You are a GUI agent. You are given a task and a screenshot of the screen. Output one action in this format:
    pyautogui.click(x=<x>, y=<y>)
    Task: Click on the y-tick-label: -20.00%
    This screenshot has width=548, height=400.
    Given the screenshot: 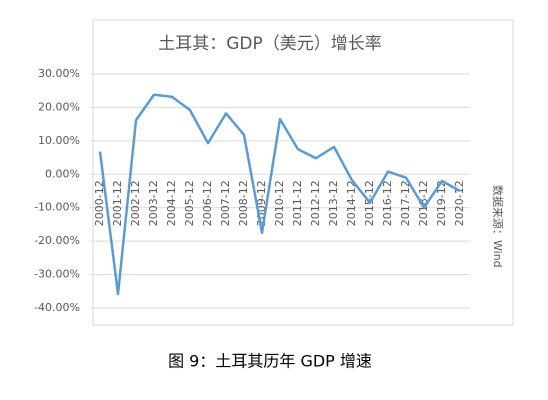 What is the action you would take?
    pyautogui.click(x=57, y=240)
    